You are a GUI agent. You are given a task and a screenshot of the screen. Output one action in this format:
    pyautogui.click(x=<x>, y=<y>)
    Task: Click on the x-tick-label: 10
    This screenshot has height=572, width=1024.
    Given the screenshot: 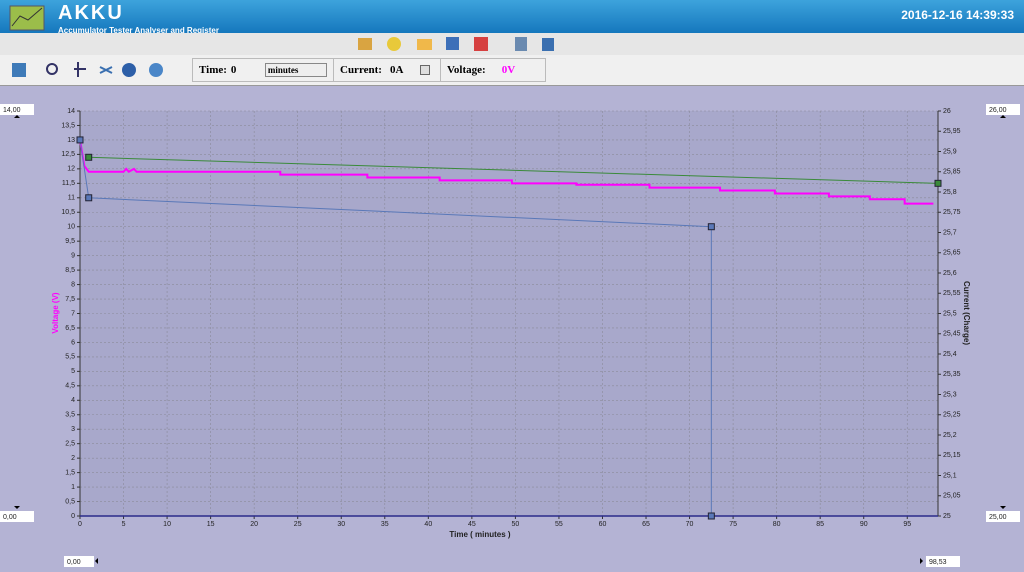 What is the action you would take?
    pyautogui.click(x=167, y=524)
    